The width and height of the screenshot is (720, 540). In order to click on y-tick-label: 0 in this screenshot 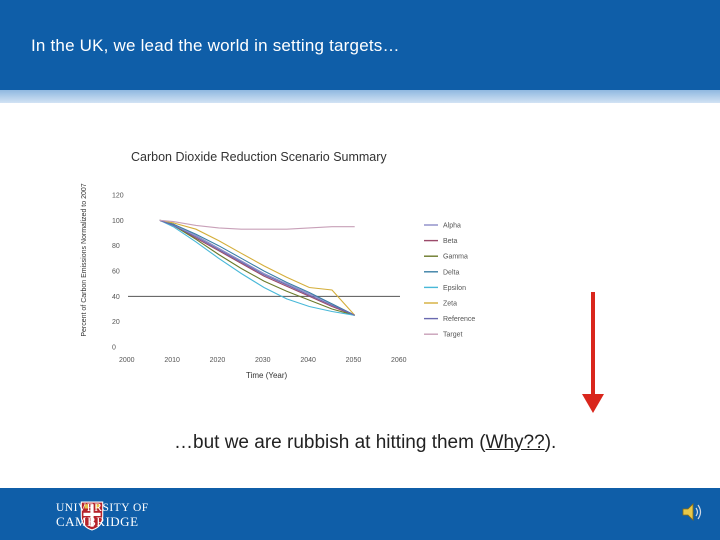, I will do `click(114, 348)`.